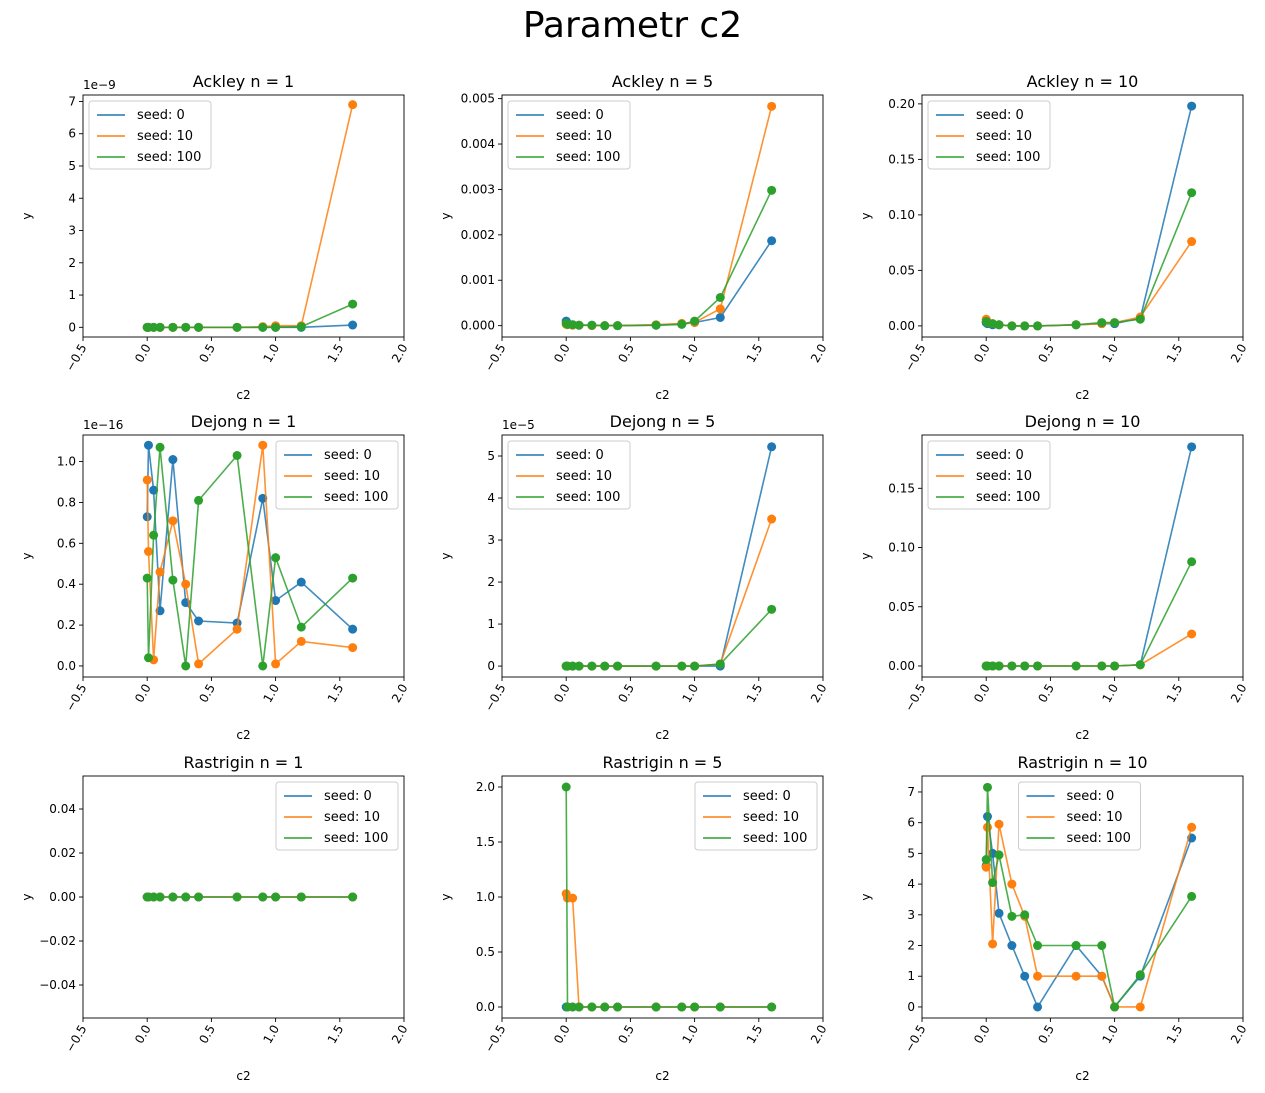  What do you see at coordinates (1175, 694) in the screenshot?
I see `x-tick-label: 1.5` at bounding box center [1175, 694].